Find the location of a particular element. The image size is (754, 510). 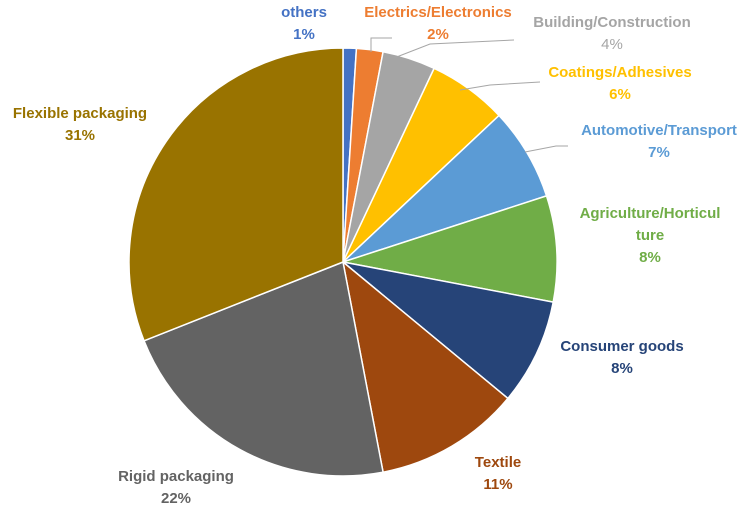

slice-label-agriculture-horticul-ture: Agriculture/Horticul ture 8% is located at coordinates (650, 235).